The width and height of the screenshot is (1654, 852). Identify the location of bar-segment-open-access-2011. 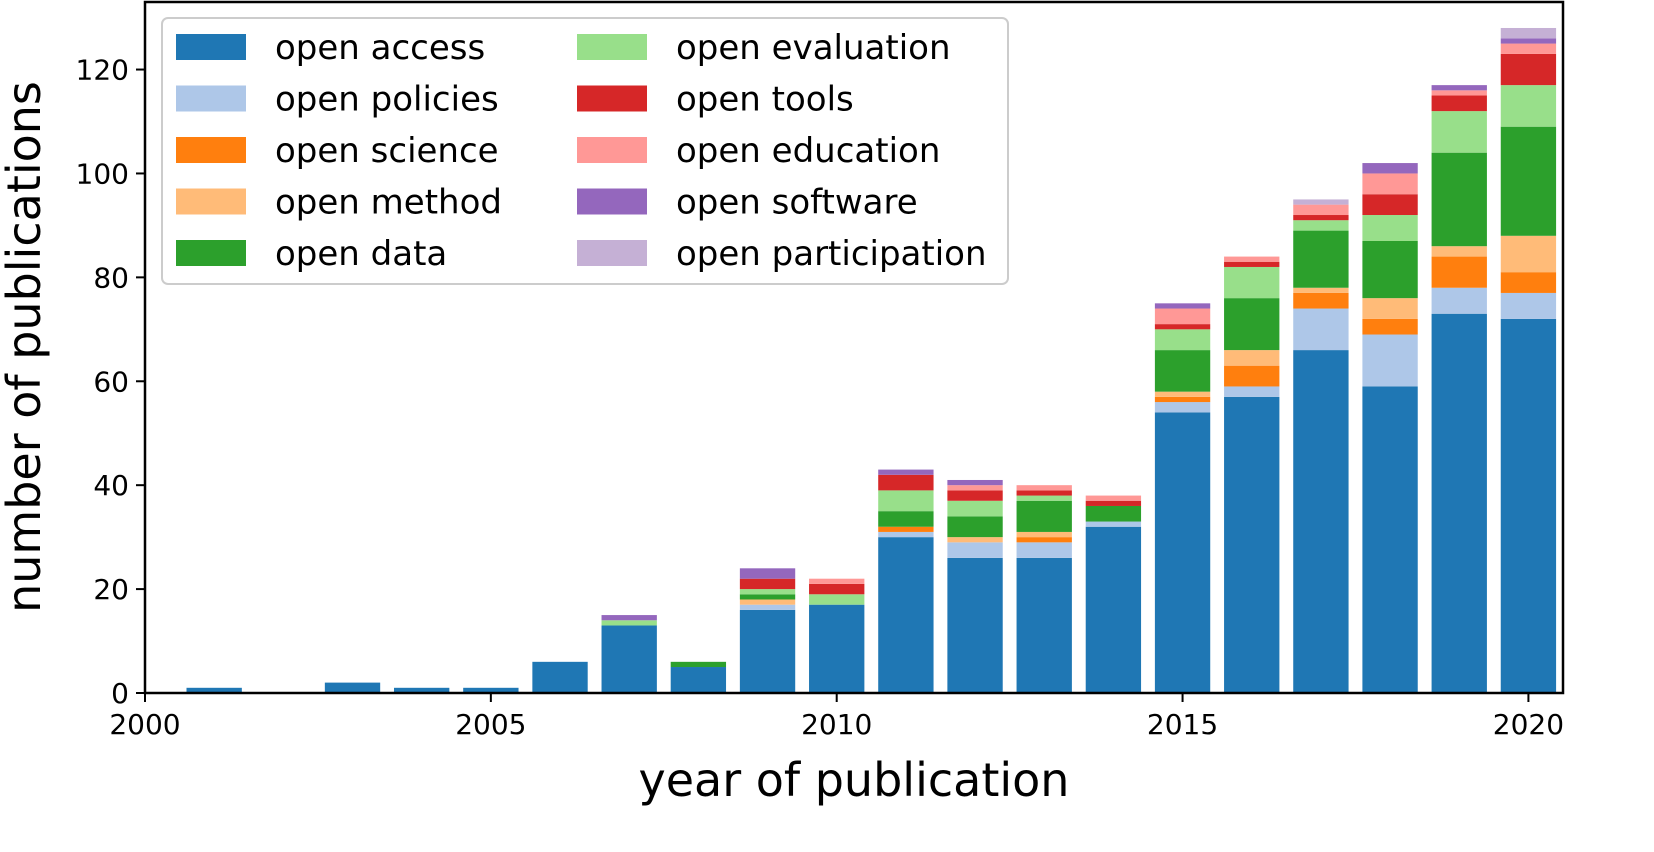
(906, 615).